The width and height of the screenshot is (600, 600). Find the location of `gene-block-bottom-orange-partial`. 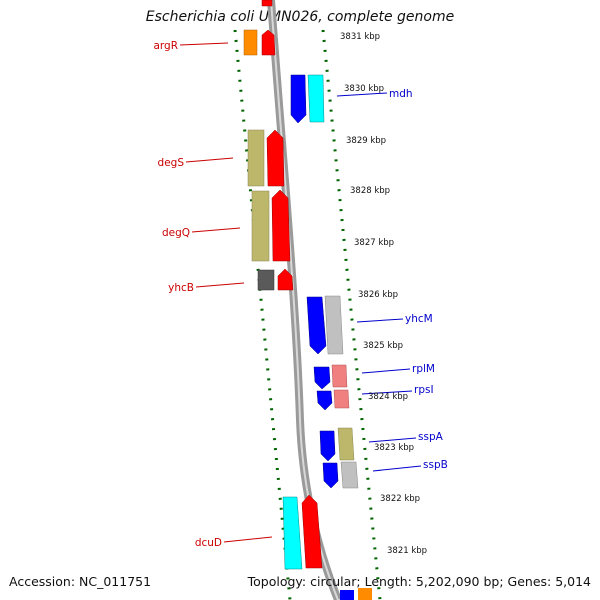

gene-block-bottom-orange-partial is located at coordinates (365, 594).